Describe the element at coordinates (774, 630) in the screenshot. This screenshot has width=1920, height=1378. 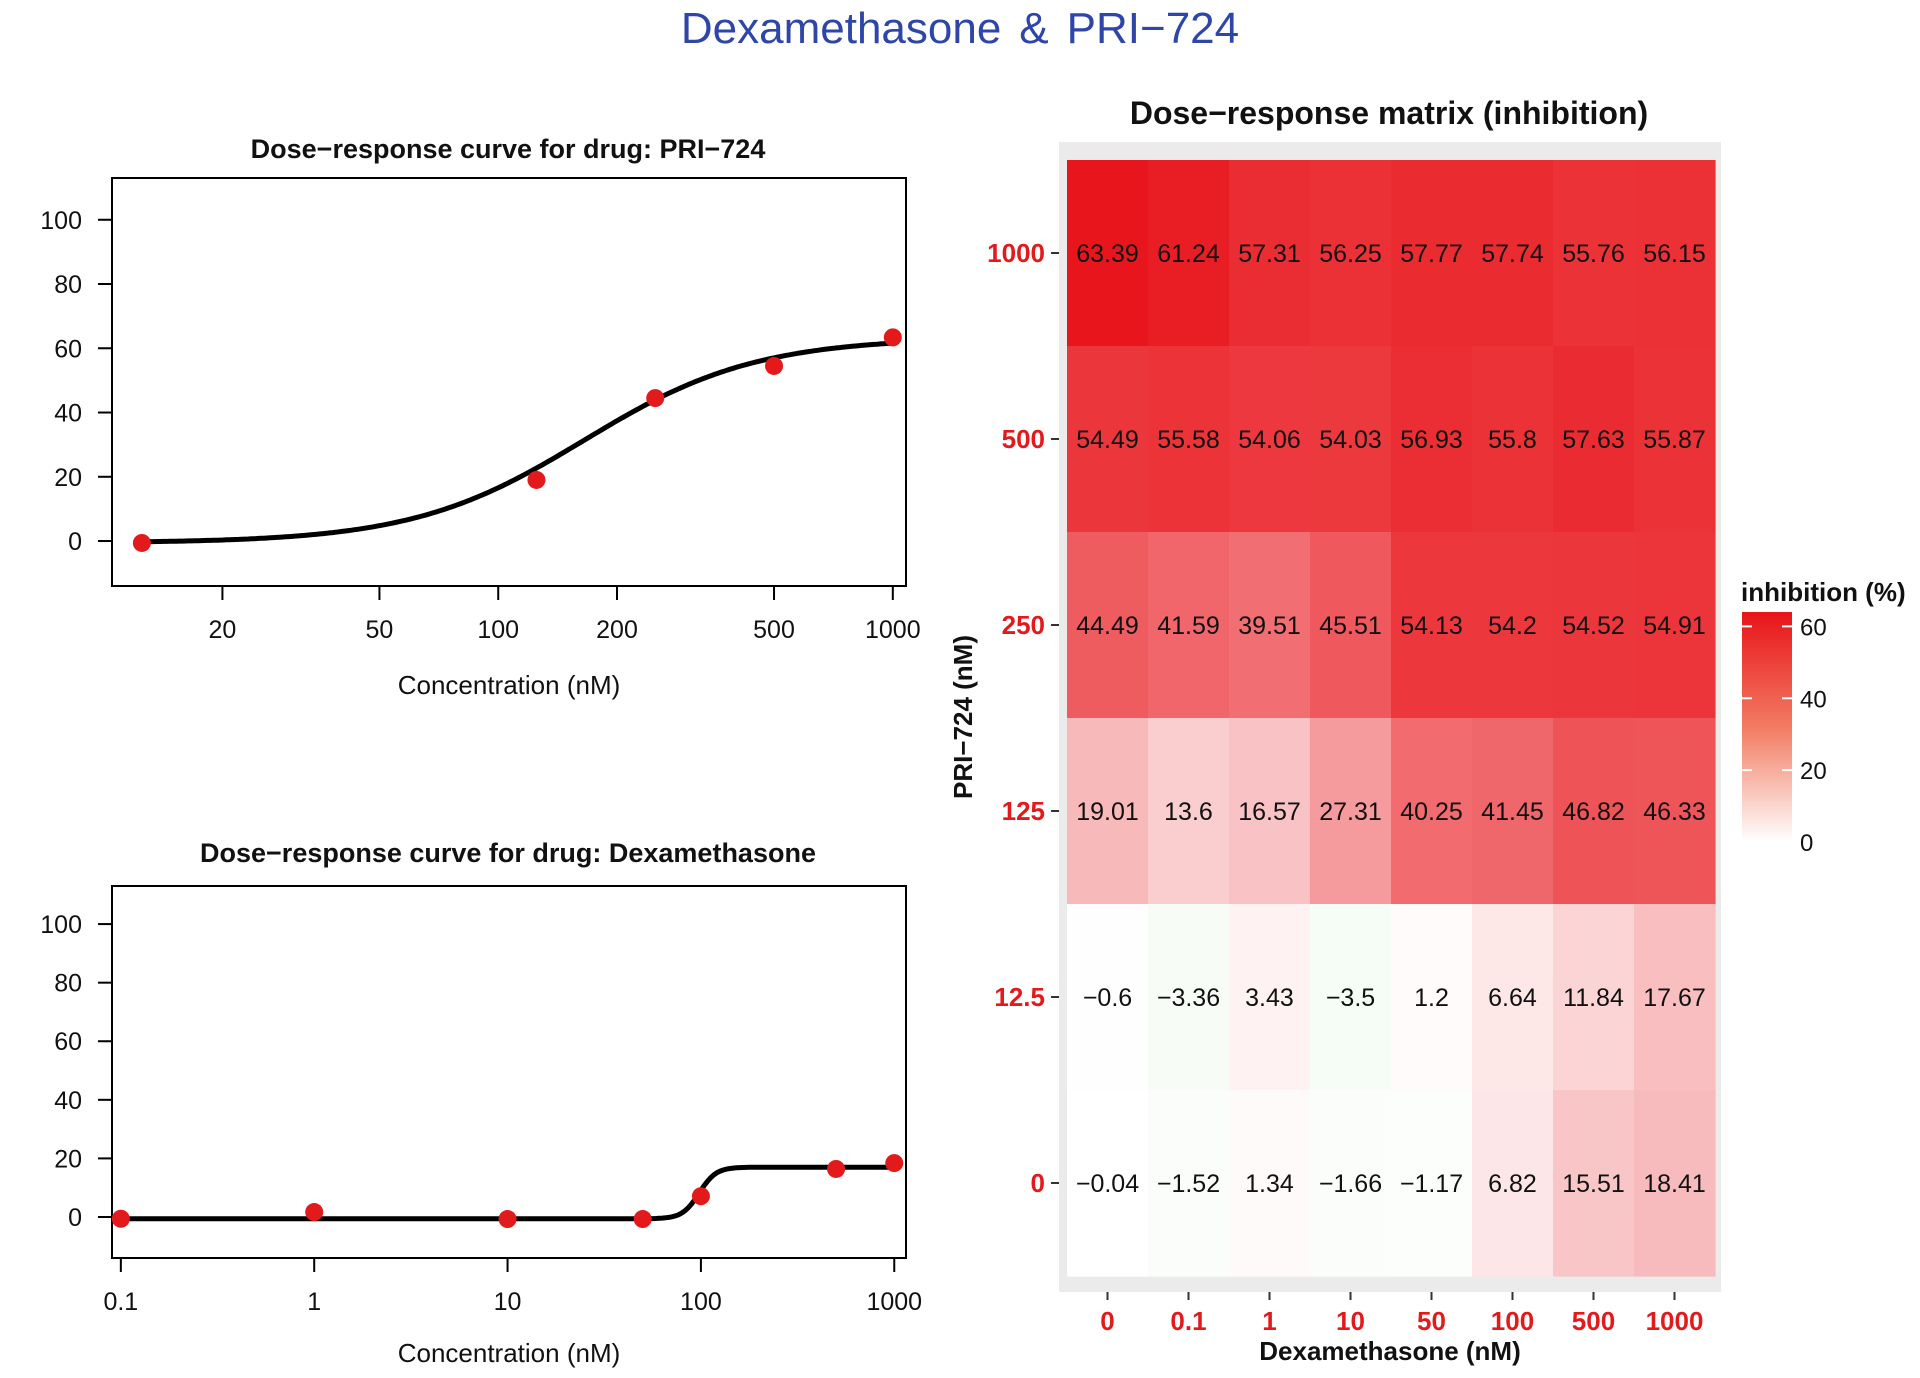
I see `pri-x-tick-label: 500` at that location.